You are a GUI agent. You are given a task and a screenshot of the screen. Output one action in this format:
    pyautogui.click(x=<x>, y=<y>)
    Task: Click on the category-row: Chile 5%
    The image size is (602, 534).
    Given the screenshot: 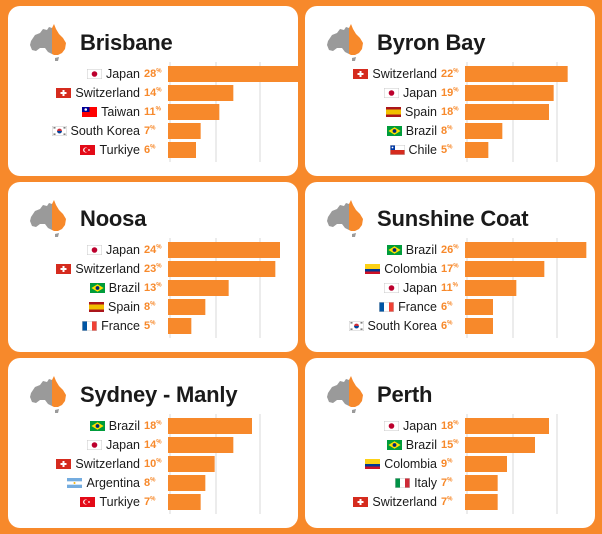 What is the action you would take?
    pyautogui.click(x=425, y=150)
    